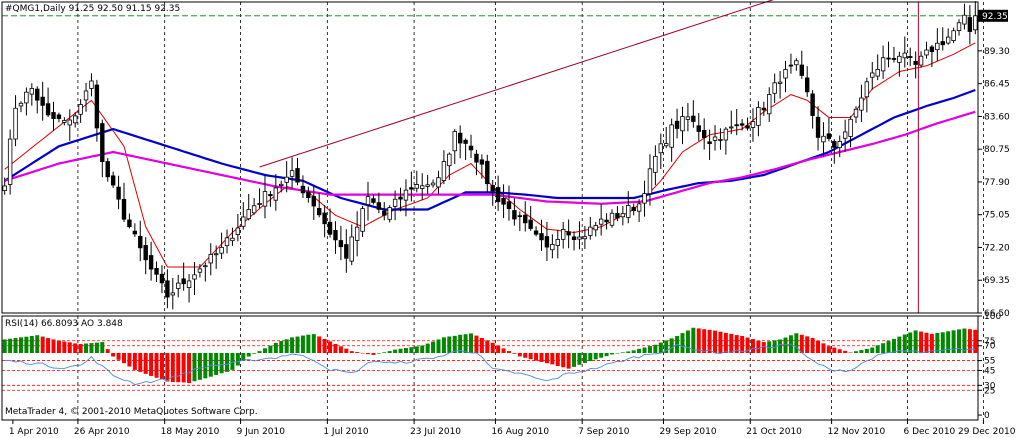 The image size is (1018, 438). Describe the element at coordinates (997, 216) in the screenshot. I see `price-label: 75.05` at that location.